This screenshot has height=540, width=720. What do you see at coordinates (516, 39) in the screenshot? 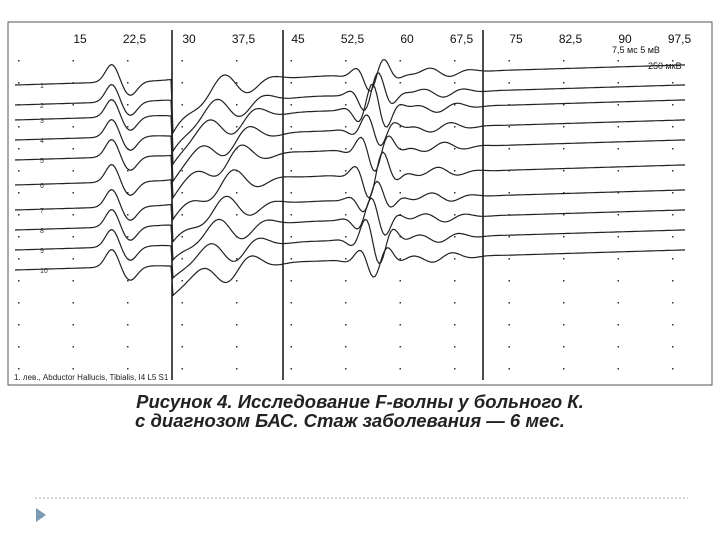
I see `time-label: 75` at bounding box center [516, 39].